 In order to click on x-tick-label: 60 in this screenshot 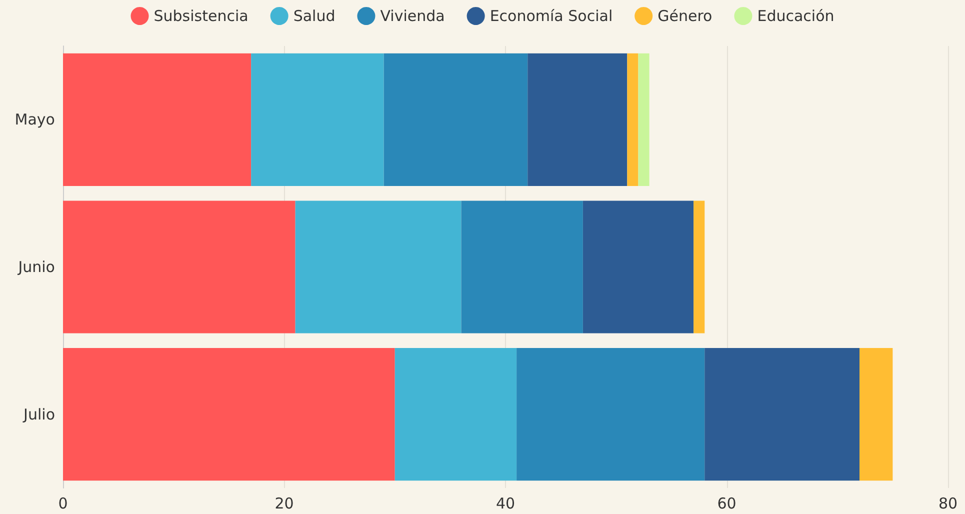, I will do `click(726, 503)`.